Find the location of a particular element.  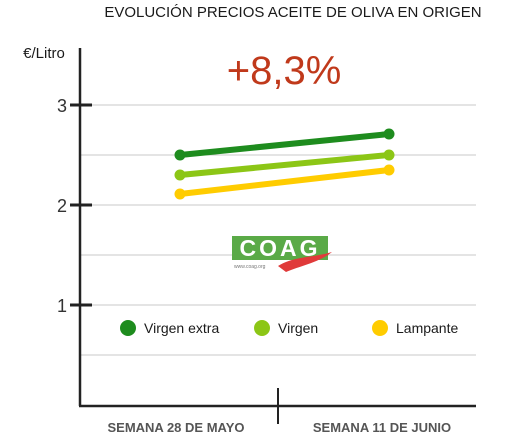

coag-logo-url: www.coag.org is located at coordinates (250, 267).